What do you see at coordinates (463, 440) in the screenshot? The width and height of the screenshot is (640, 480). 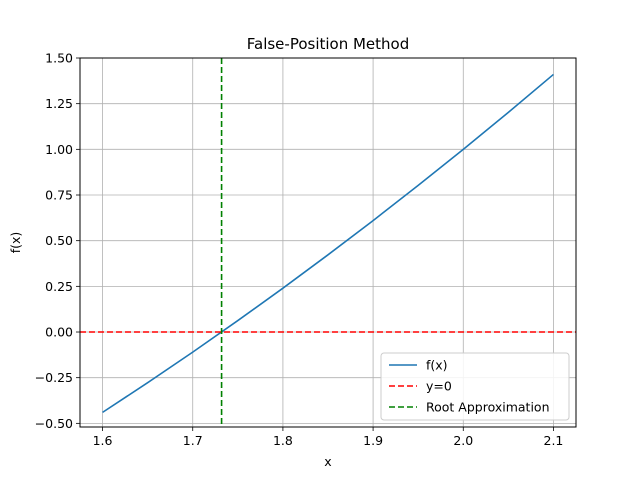 I see `x-tick-label: 2.0` at bounding box center [463, 440].